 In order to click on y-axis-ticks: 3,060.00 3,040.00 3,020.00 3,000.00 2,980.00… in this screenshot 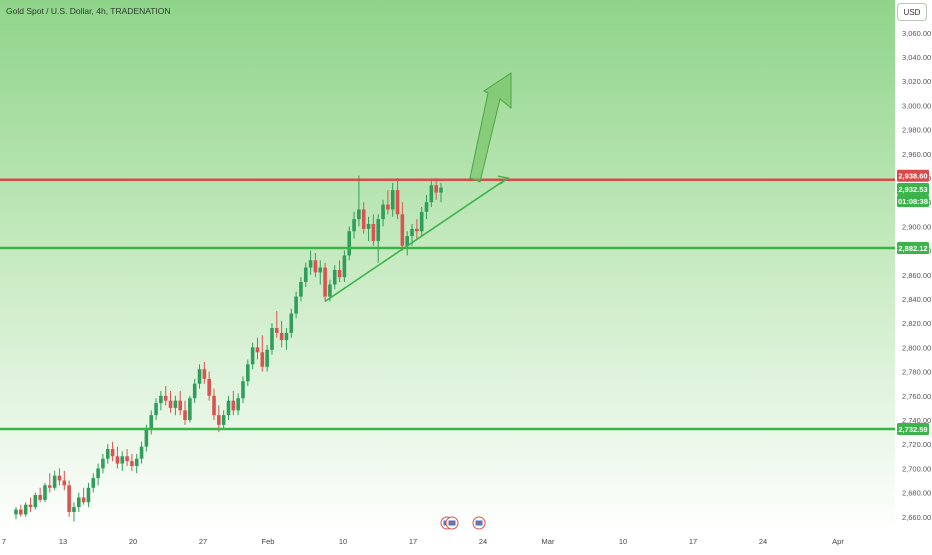, I will do `click(916, 275)`.